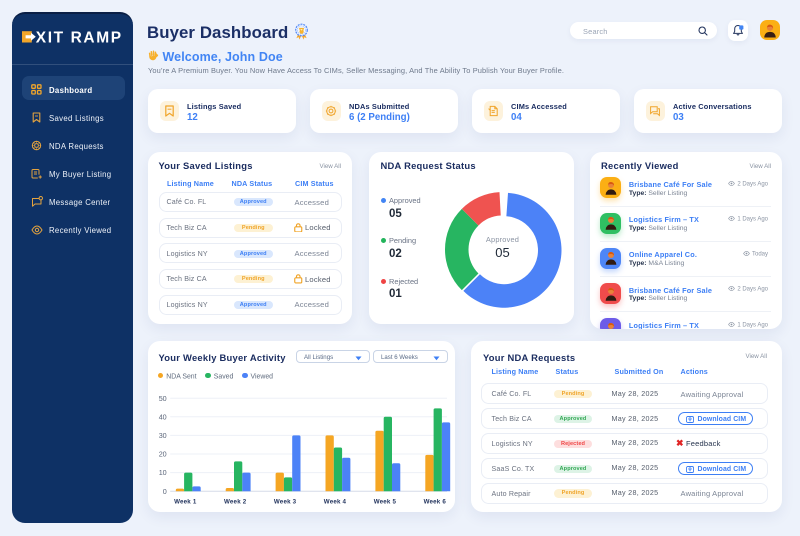 The height and width of the screenshot is (536, 800). What do you see at coordinates (79, 38) in the screenshot?
I see `svg-text: XIT RAMP` at bounding box center [79, 38].